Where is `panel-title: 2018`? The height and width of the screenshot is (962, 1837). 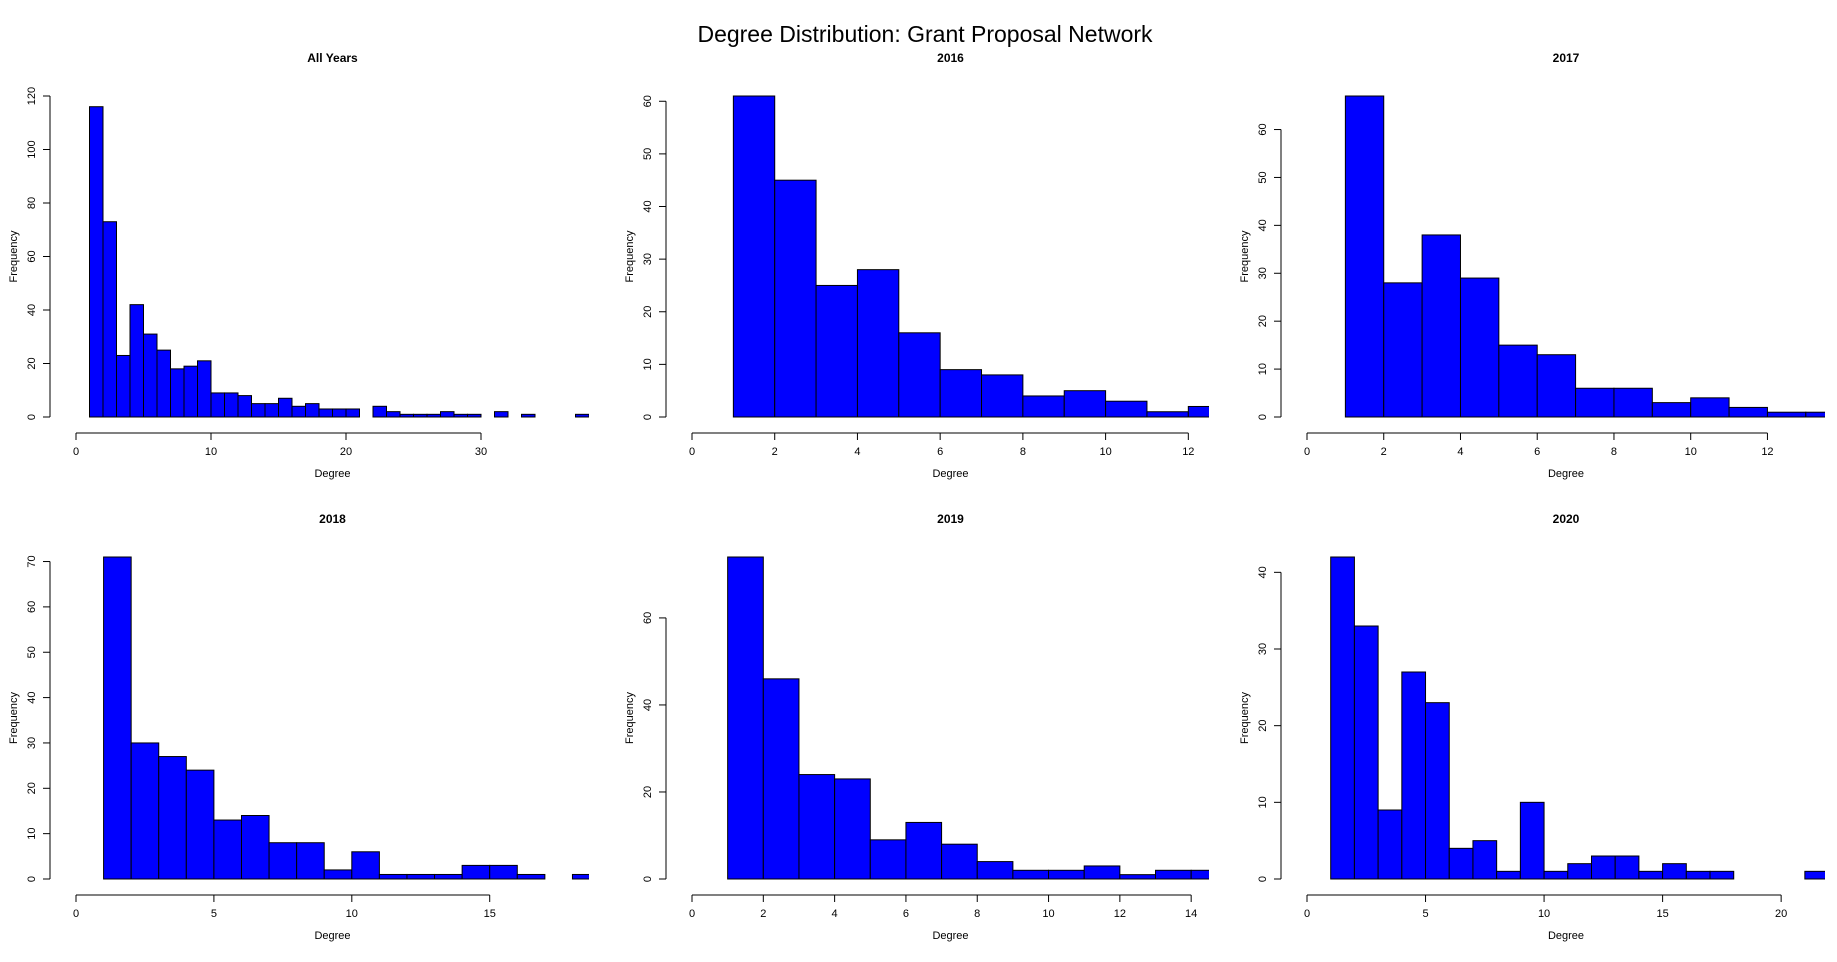 panel-title: 2018 is located at coordinates (332, 519).